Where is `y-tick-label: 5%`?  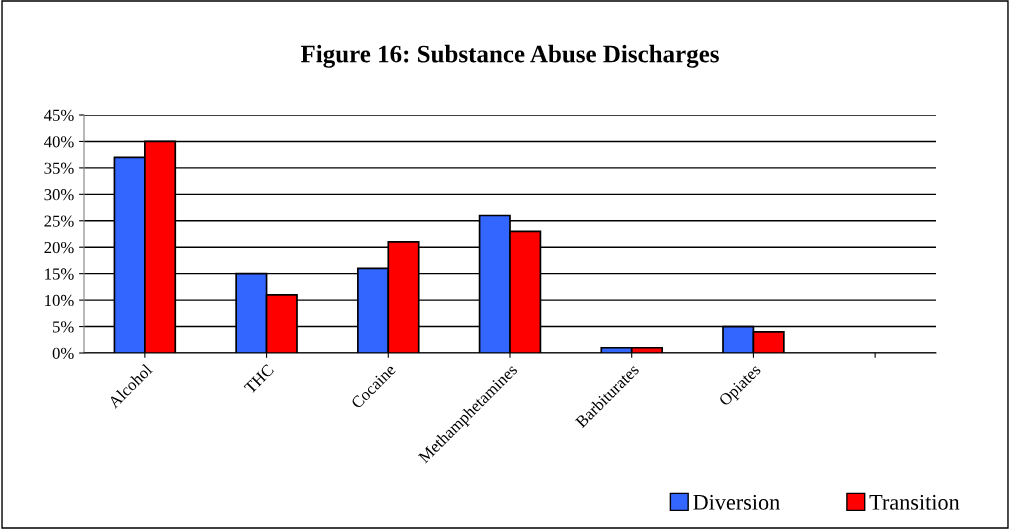
y-tick-label: 5% is located at coordinates (63, 327).